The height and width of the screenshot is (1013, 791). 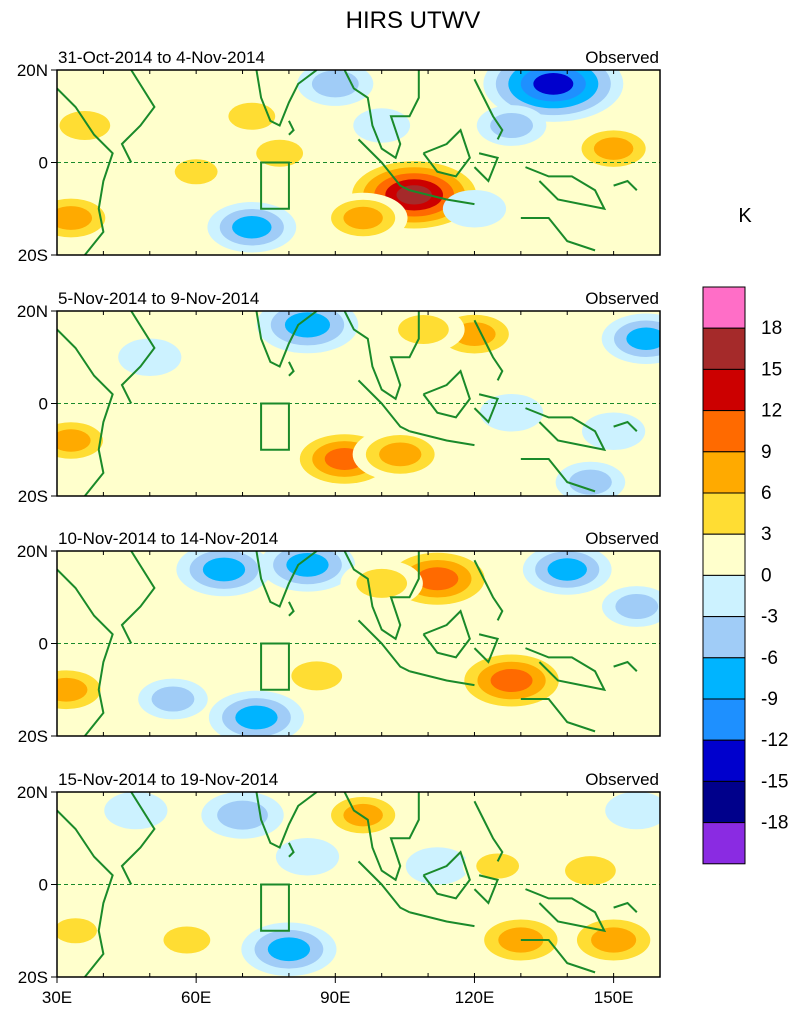 I want to click on colorbar-tick-label: 0, so click(x=766, y=575).